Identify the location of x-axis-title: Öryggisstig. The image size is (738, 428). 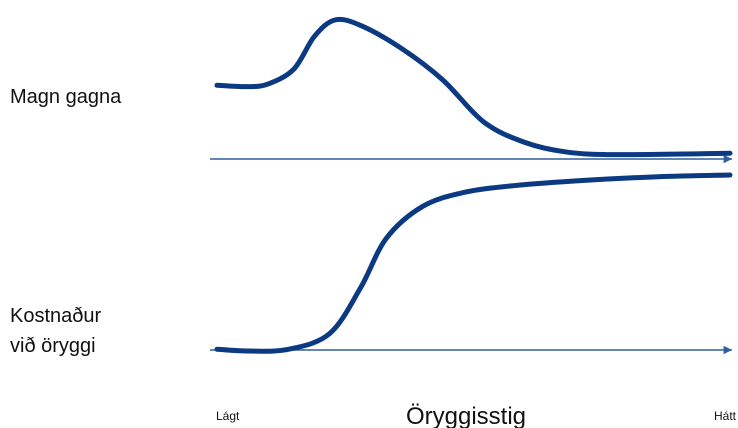
(466, 415).